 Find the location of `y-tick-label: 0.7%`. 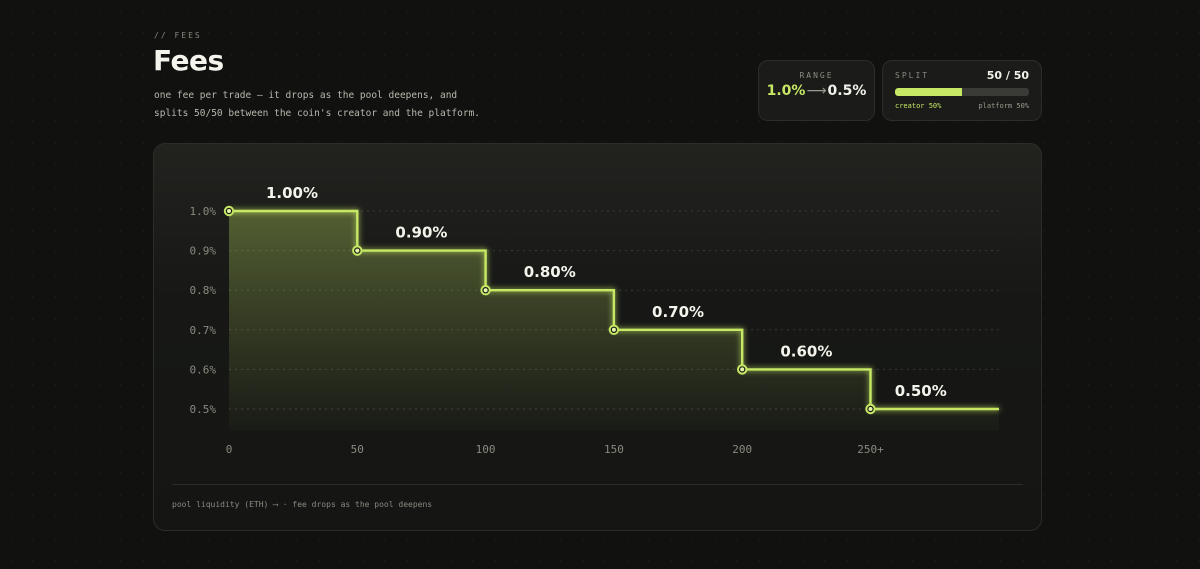

y-tick-label: 0.7% is located at coordinates (203, 330).